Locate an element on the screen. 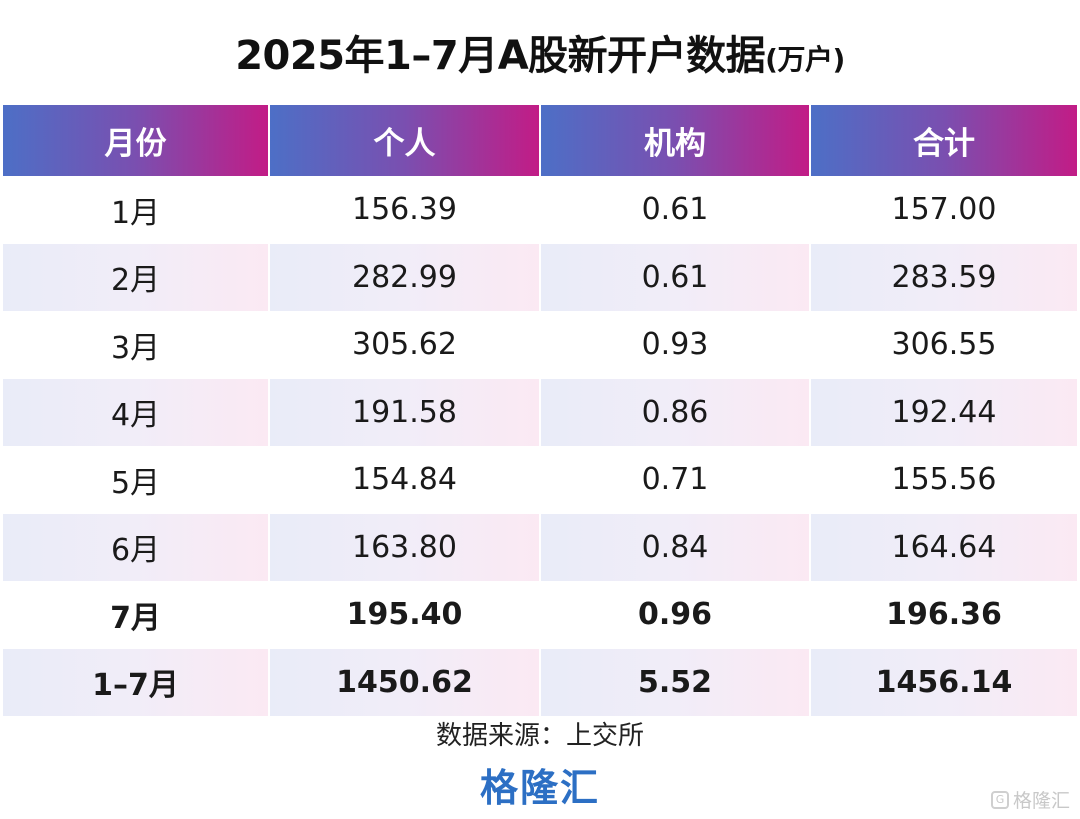 This screenshot has height=819, width=1080. cell-total: 306.55 is located at coordinates (944, 345).